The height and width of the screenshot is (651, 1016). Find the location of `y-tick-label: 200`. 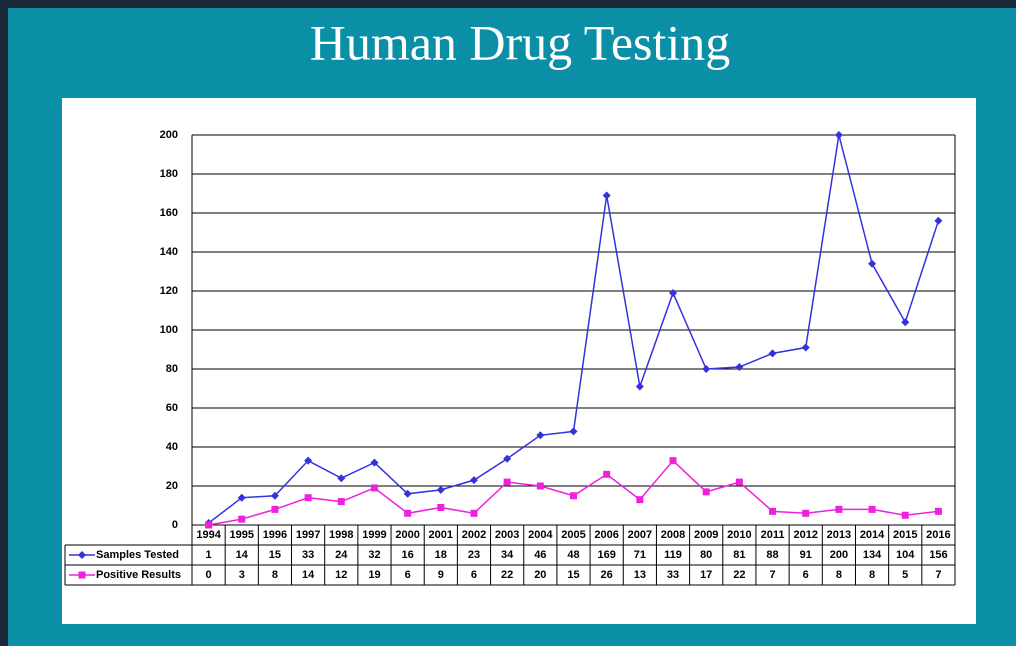

y-tick-label: 200 is located at coordinates (169, 135).